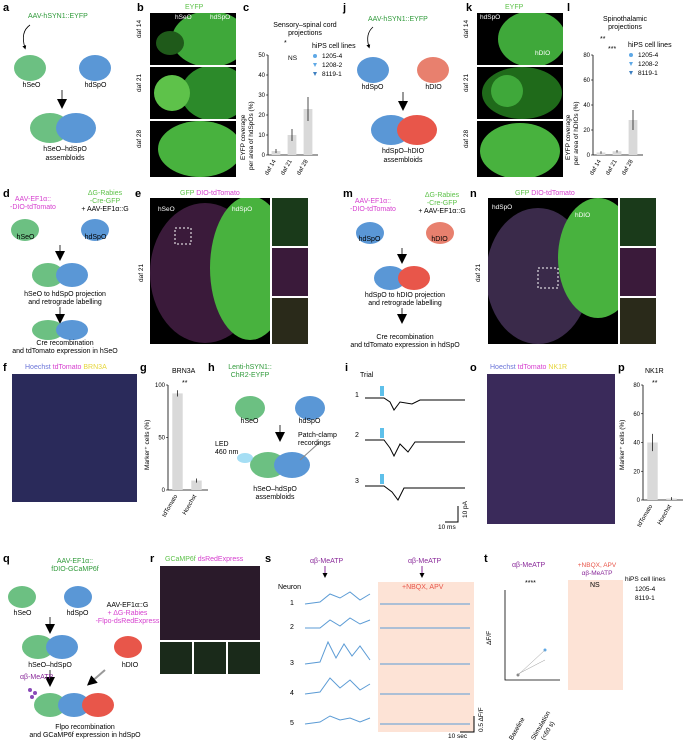 The image size is (685, 742). I want to click on micrograph-b1, so click(193, 39).